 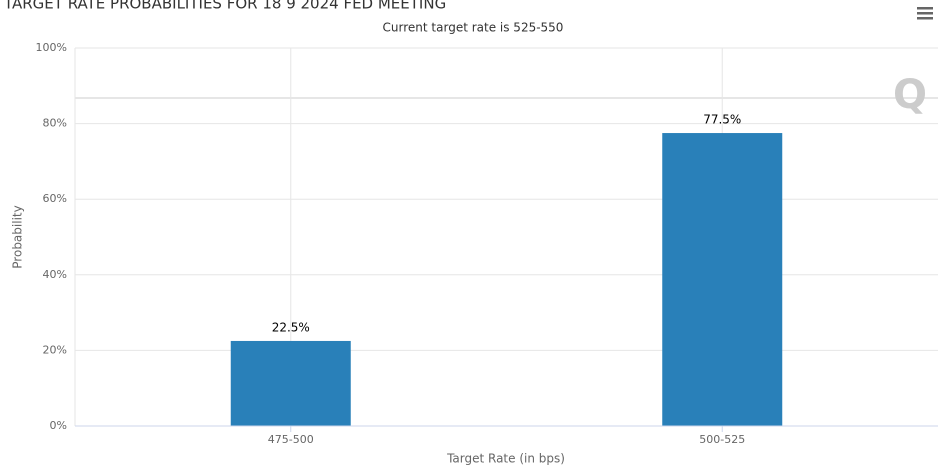 I want to click on y-tick-label: 100%, so click(x=51, y=47).